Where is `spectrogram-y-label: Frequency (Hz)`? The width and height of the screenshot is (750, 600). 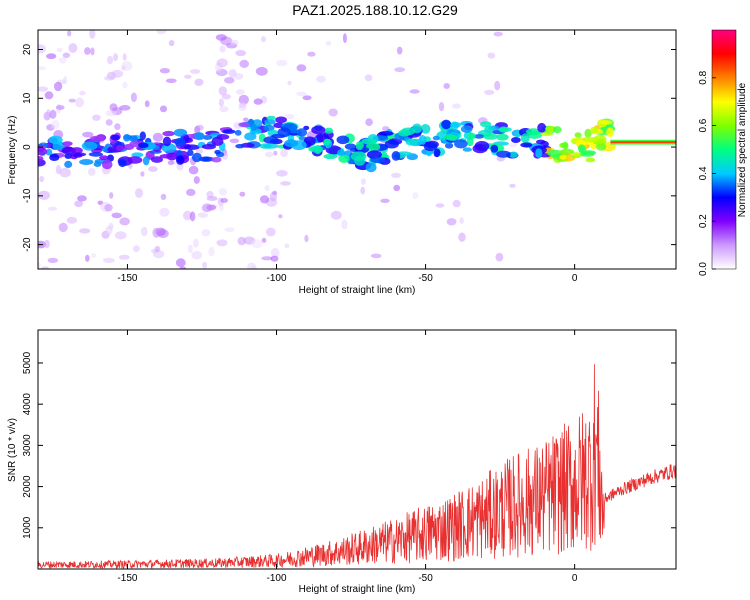 spectrogram-y-label: Frequency (Hz) is located at coordinates (12, 150).